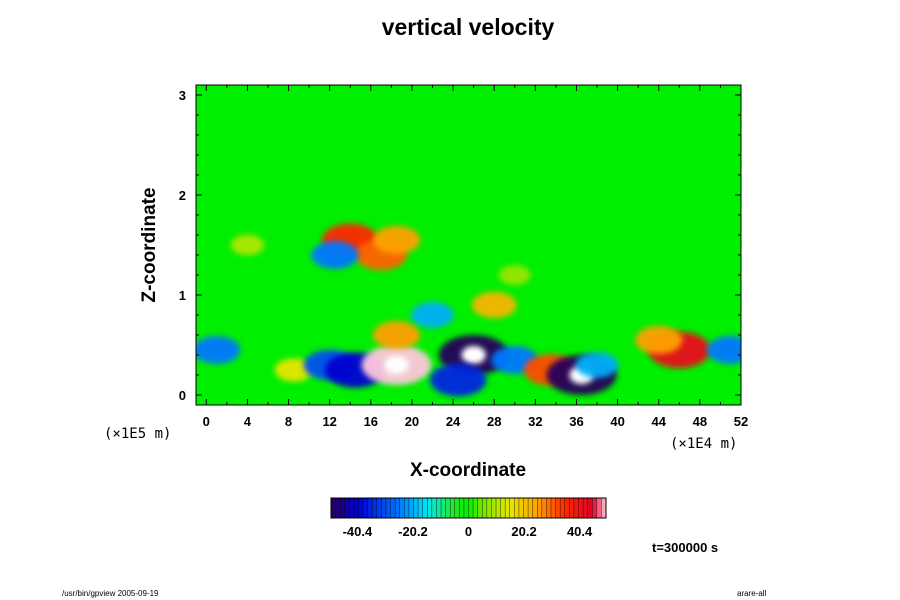 The height and width of the screenshot is (600, 900). Describe the element at coordinates (248, 421) in the screenshot. I see `x-tick-label-4: 4` at that location.